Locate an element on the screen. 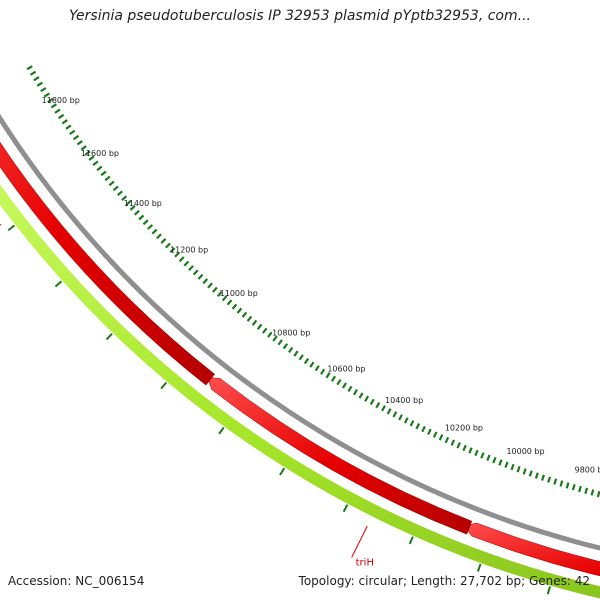 Image resolution: width=600 pixels, height=600 pixels. gene-leader-line is located at coordinates (1, 224).